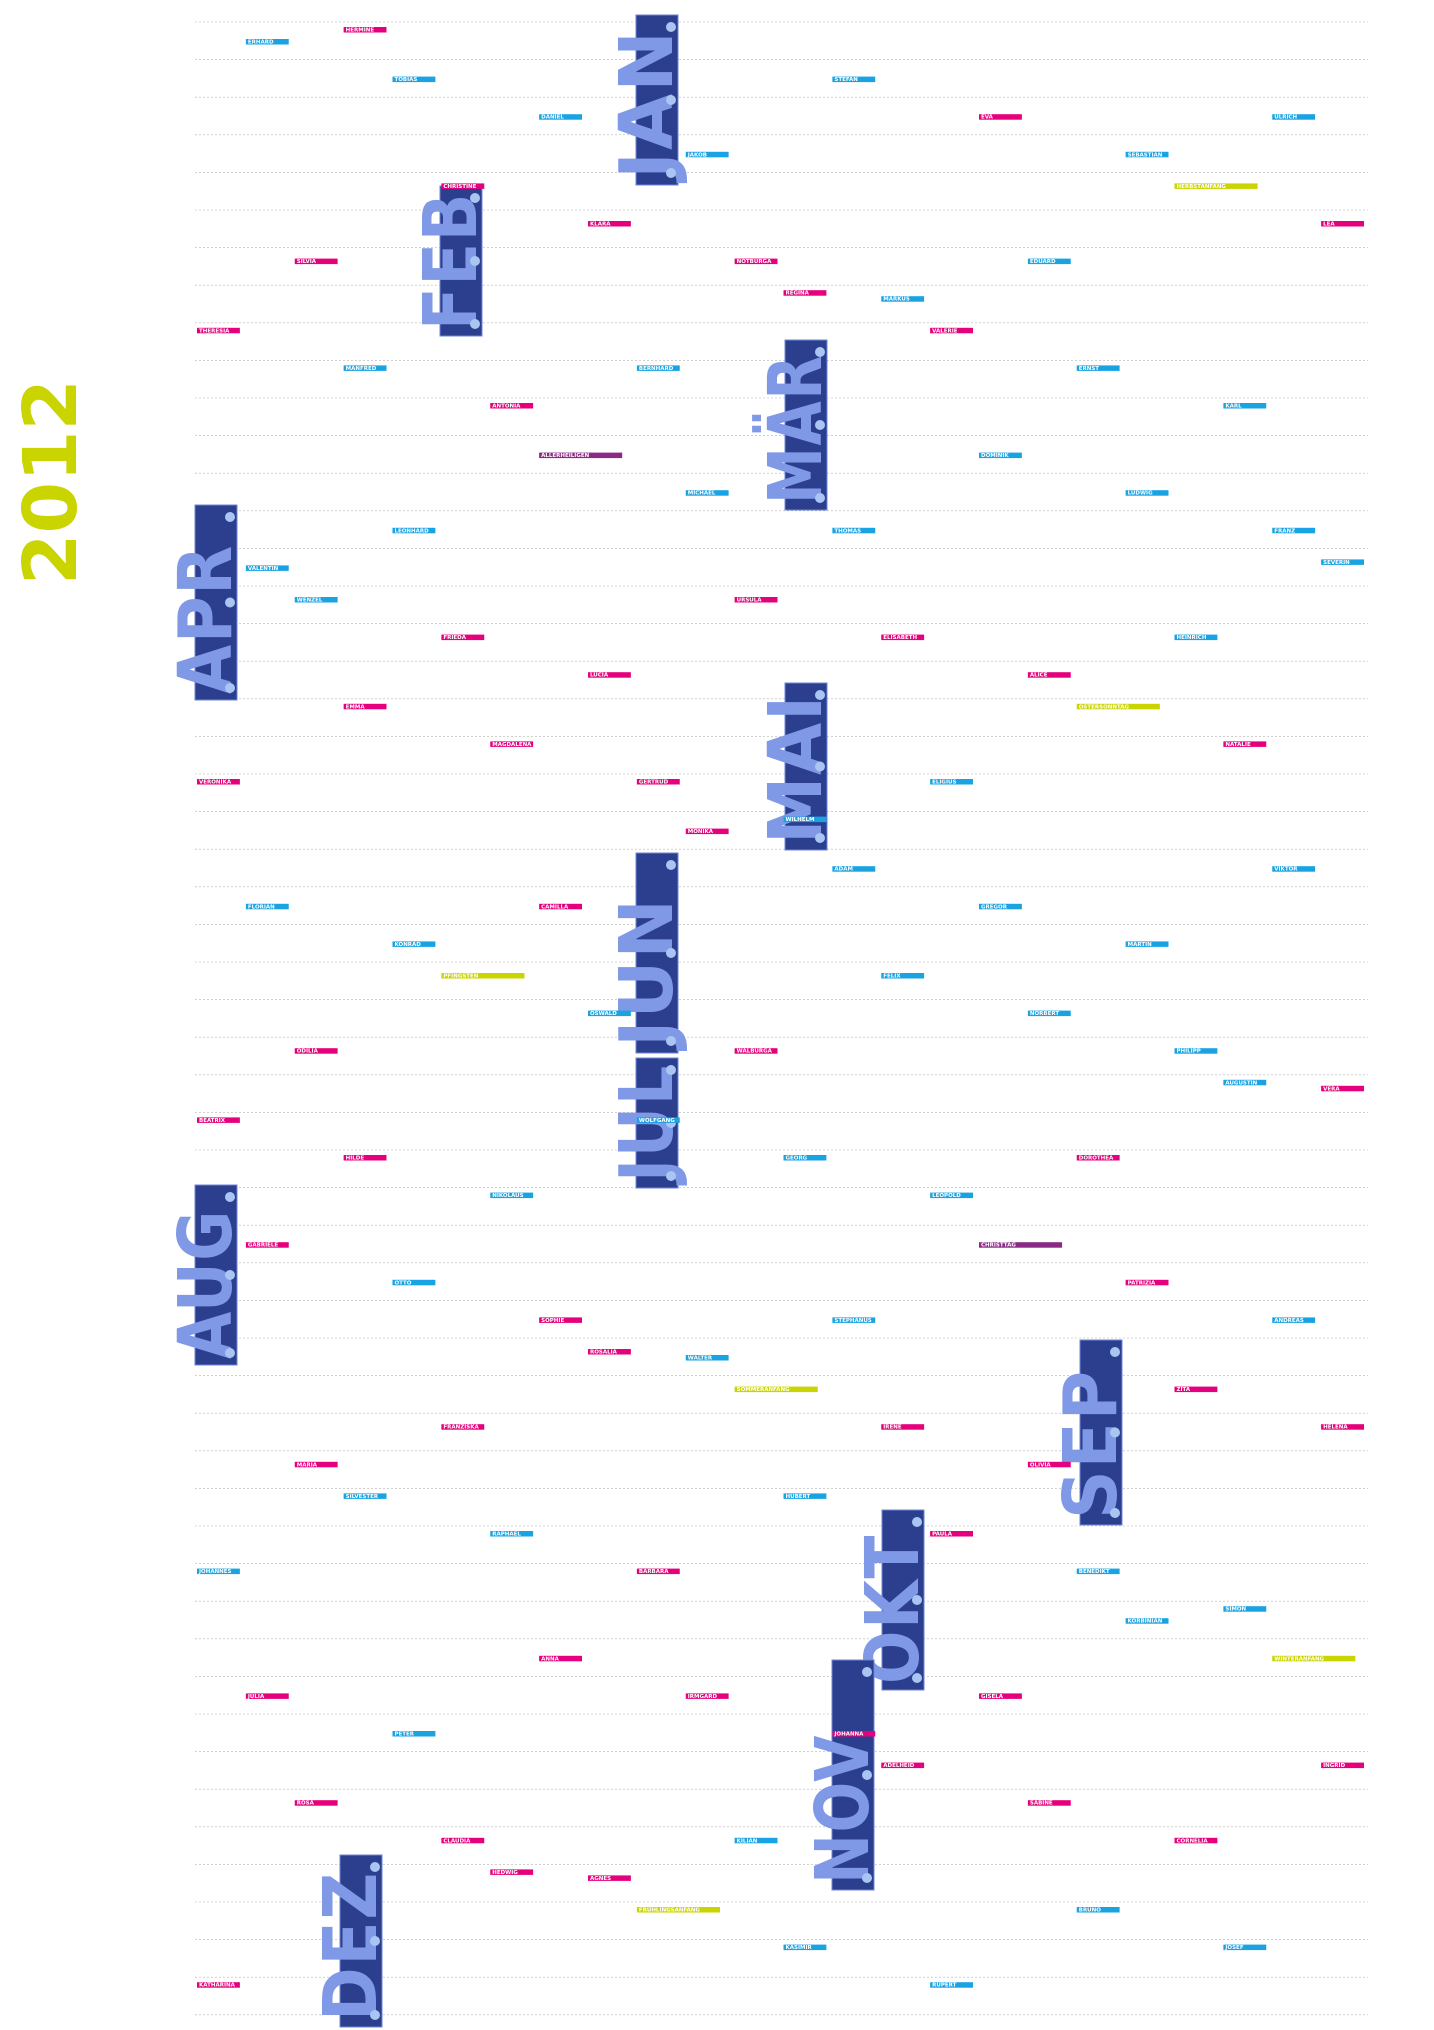  Describe the element at coordinates (942, 1535) in the screenshot. I see `name-label: PAULA` at that location.